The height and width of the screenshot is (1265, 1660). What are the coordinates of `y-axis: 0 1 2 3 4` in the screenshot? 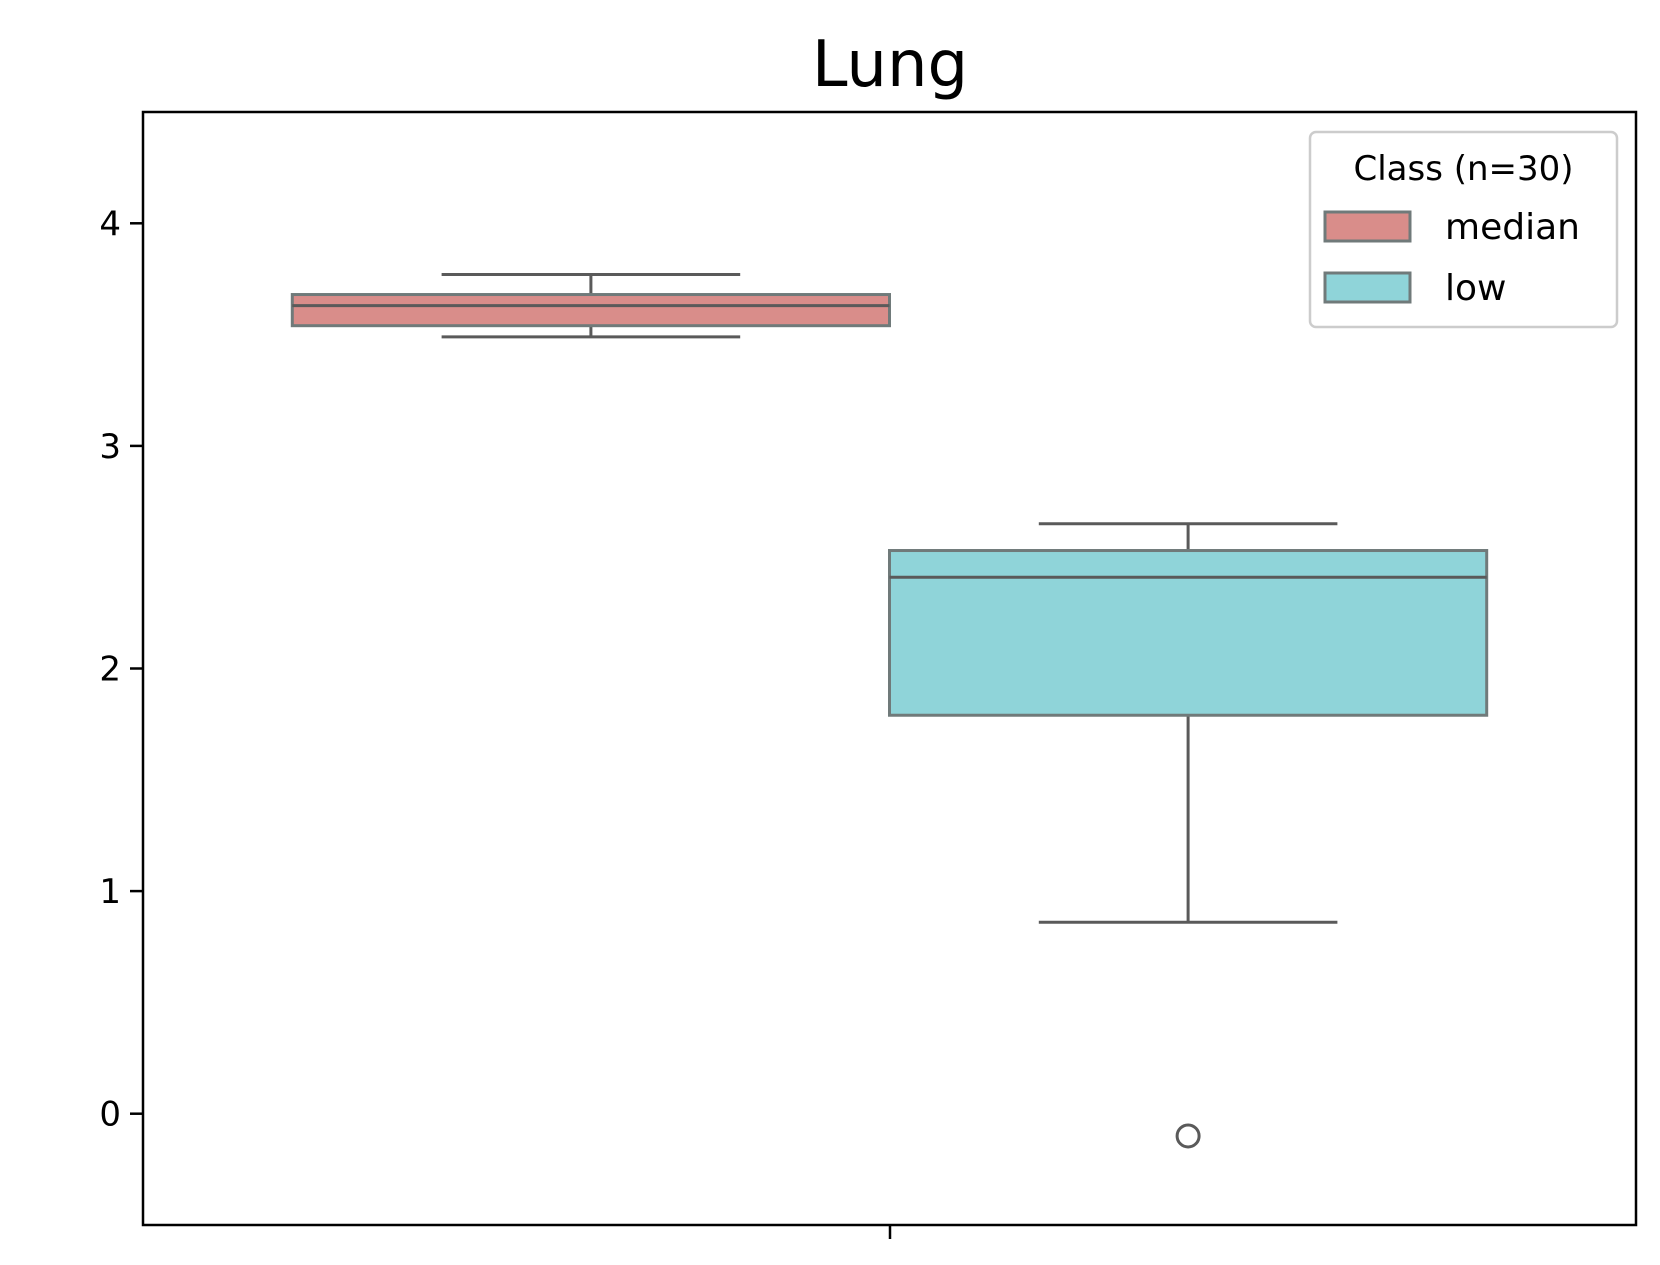 It's located at (121, 669).